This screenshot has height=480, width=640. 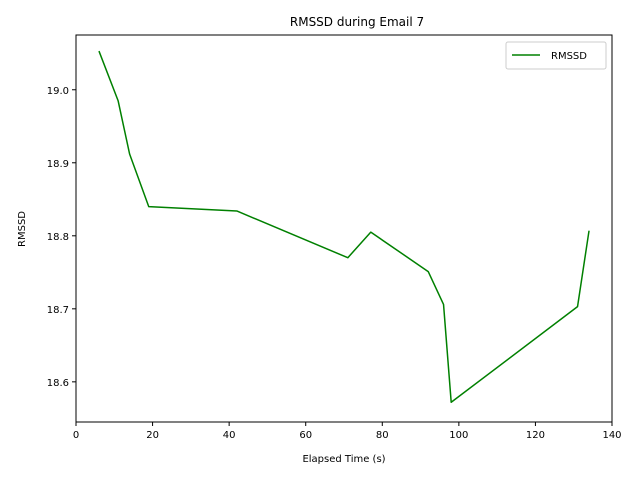 What do you see at coordinates (58, 237) in the screenshot?
I see `y-tick-label: 18.8` at bounding box center [58, 237].